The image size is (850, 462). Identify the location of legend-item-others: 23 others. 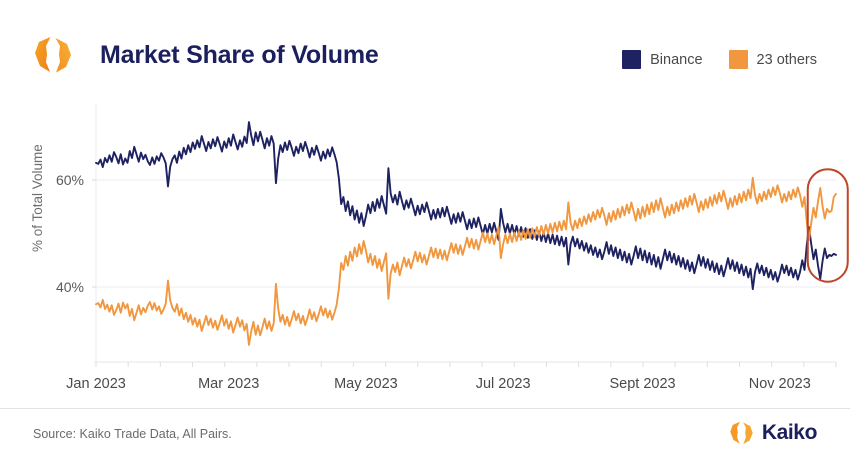
(772, 59).